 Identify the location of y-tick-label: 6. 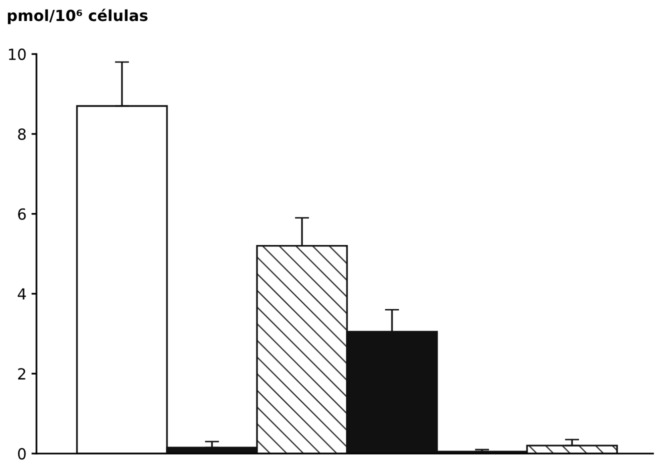
(22, 214).